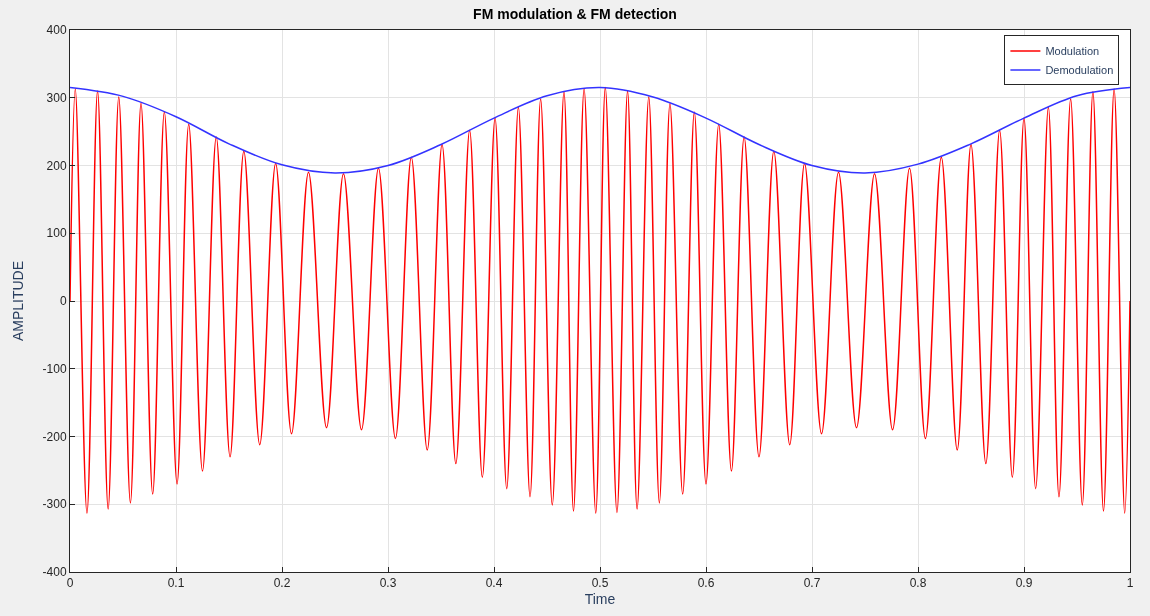  What do you see at coordinates (918, 583) in the screenshot?
I see `x-tick-label: 0.8` at bounding box center [918, 583].